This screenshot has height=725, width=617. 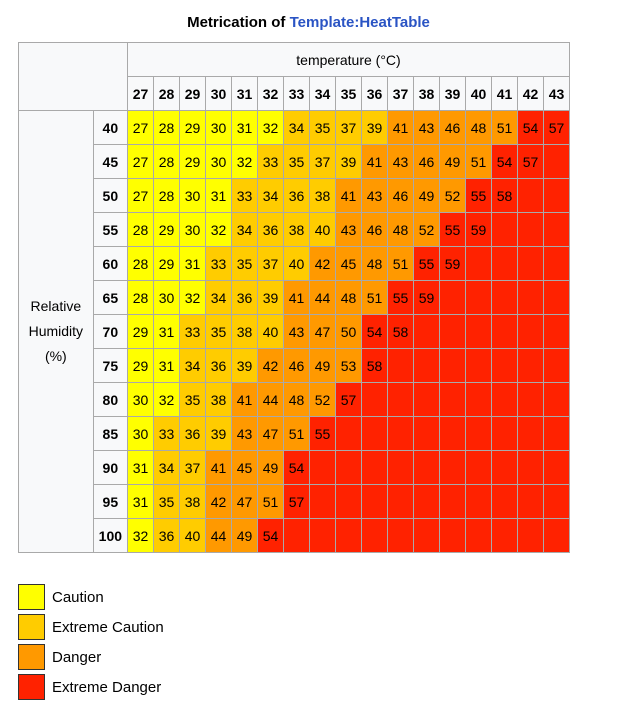 I want to click on legend-item: Caution, so click(x=91, y=597).